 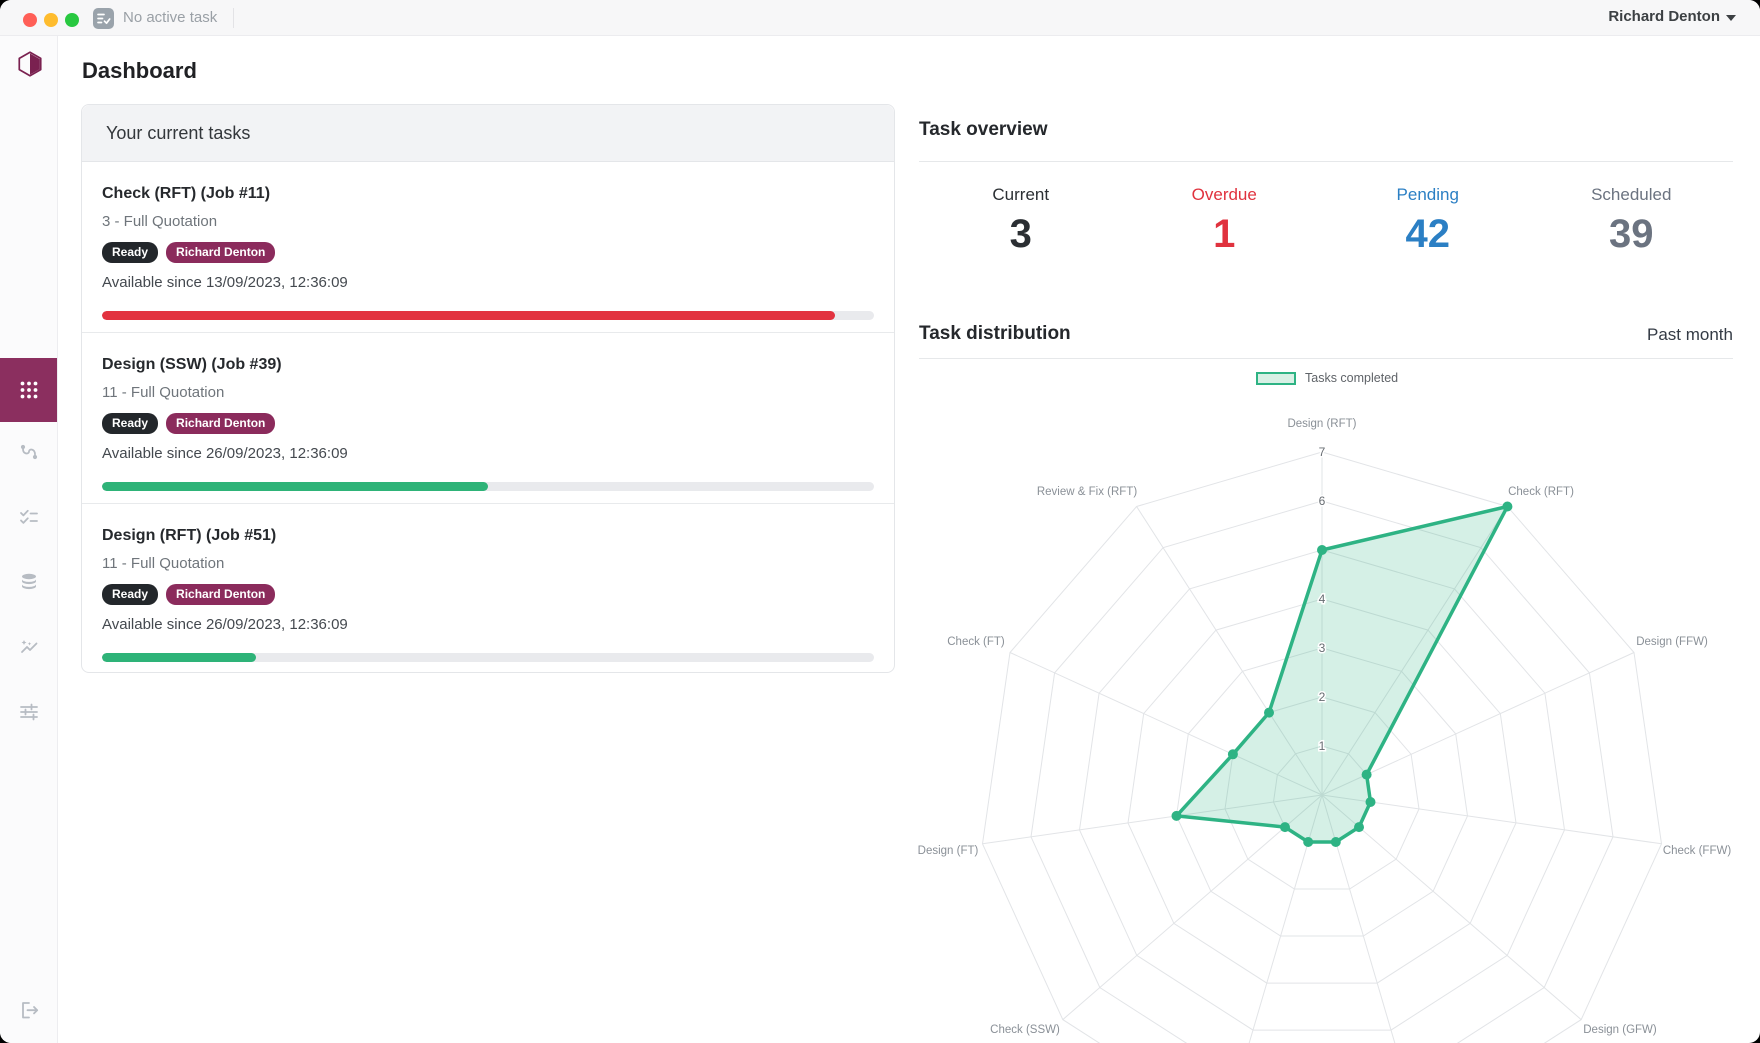 I want to click on svg-text: Design (GFW), so click(x=1620, y=1030).